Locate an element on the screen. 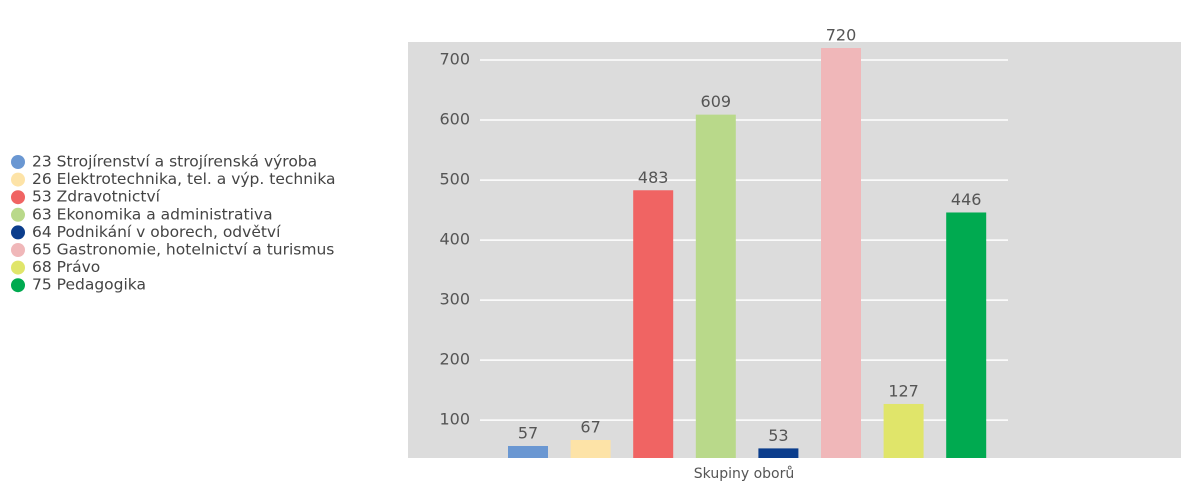  legend-label: 64 Podnikání v oborech, odvětví is located at coordinates (156, 232).